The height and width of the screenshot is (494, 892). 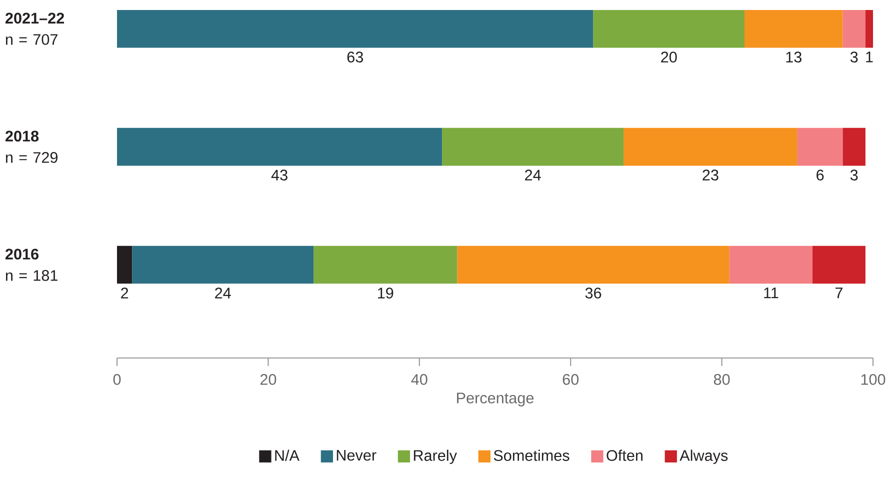 What do you see at coordinates (593, 293) in the screenshot?
I see `data-label: 36` at bounding box center [593, 293].